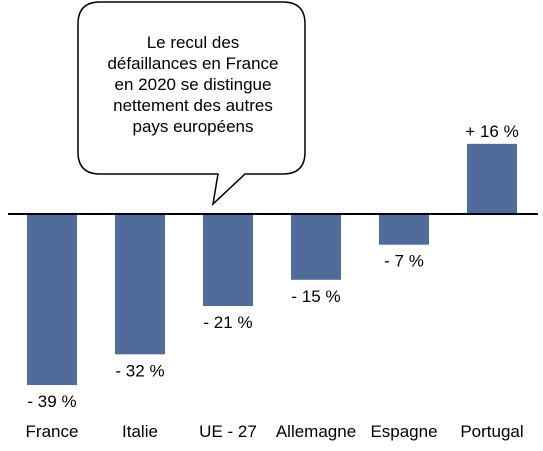 Image resolution: width=543 pixels, height=451 pixels. What do you see at coordinates (51, 401) in the screenshot?
I see `value-label: - 39 %` at bounding box center [51, 401].